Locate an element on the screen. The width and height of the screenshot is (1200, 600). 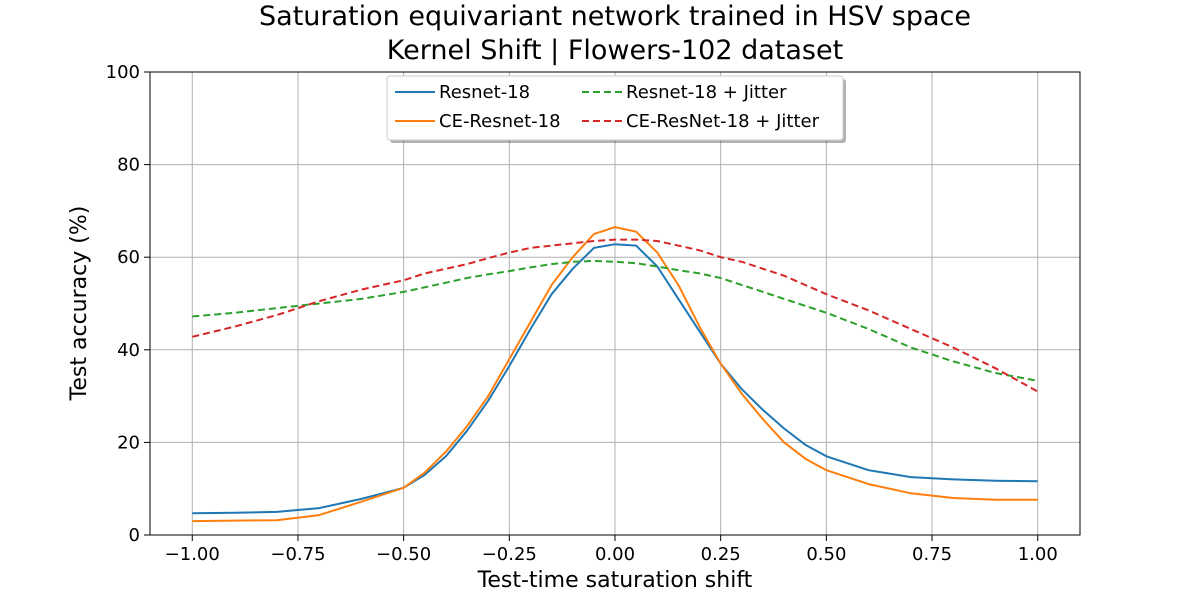
legend-box is located at coordinates (615, 108).